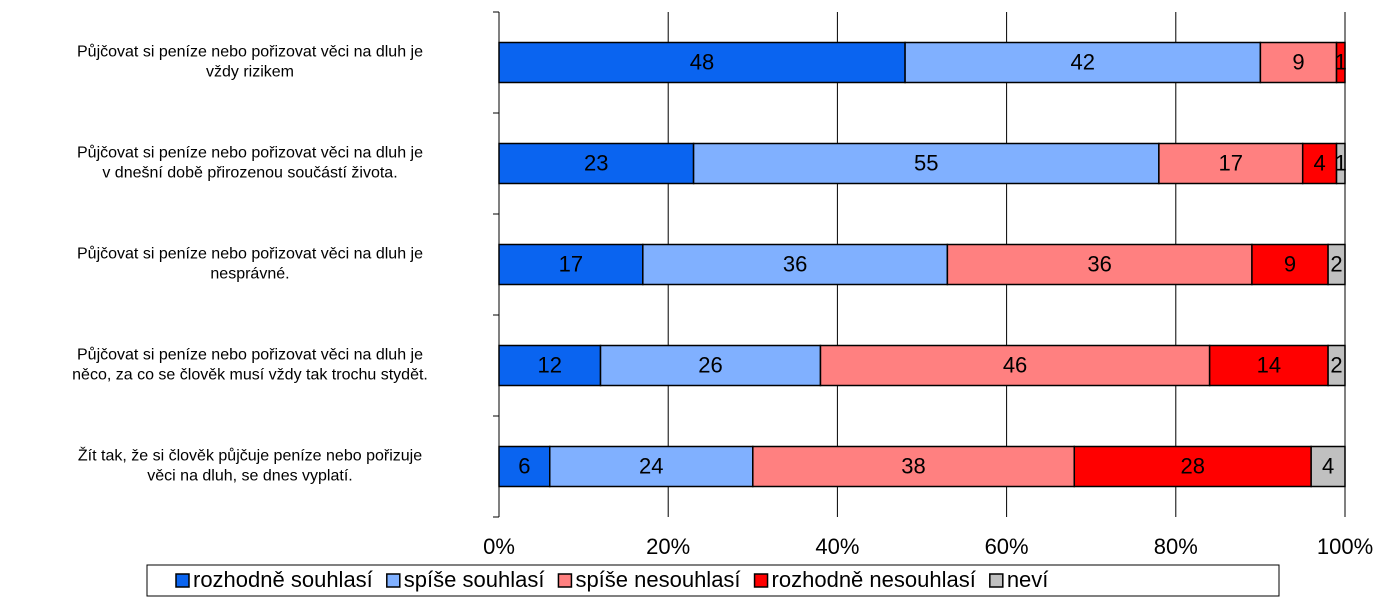  I want to click on value-label: 26, so click(710, 364).